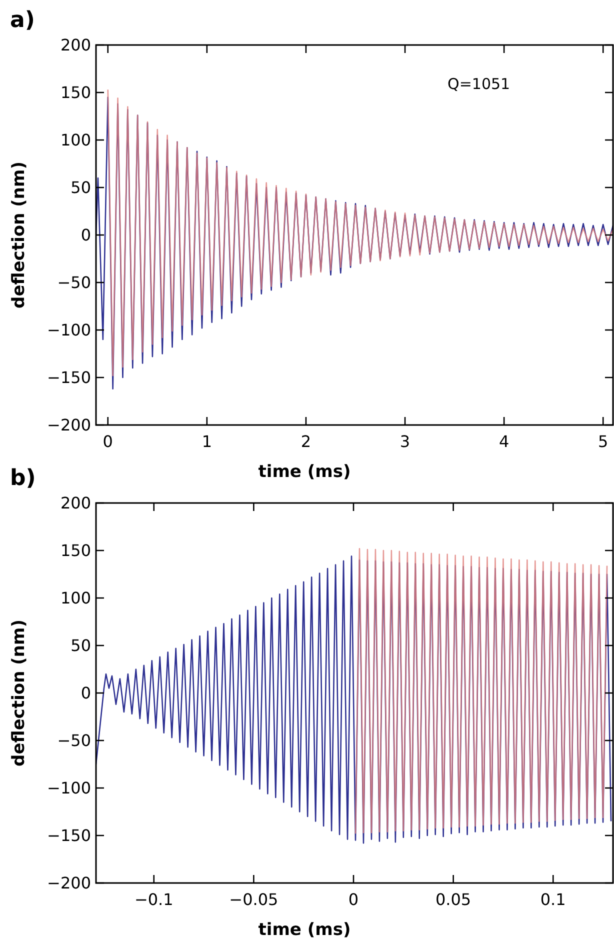  Describe the element at coordinates (479, 84) in the screenshot. I see `annotation: Q=1051` at that location.